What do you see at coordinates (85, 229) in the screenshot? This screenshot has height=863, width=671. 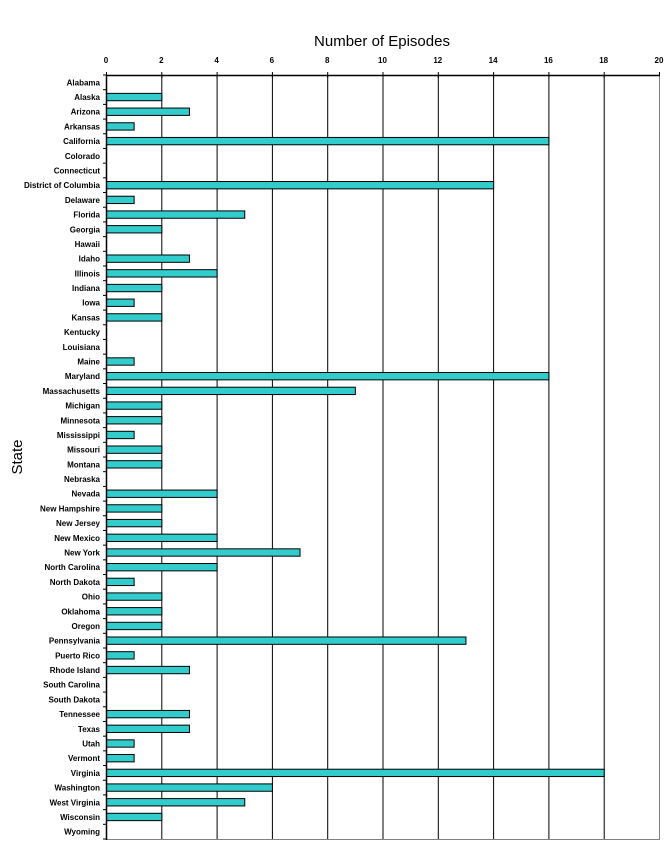 I see `category-label: Georgia` at bounding box center [85, 229].